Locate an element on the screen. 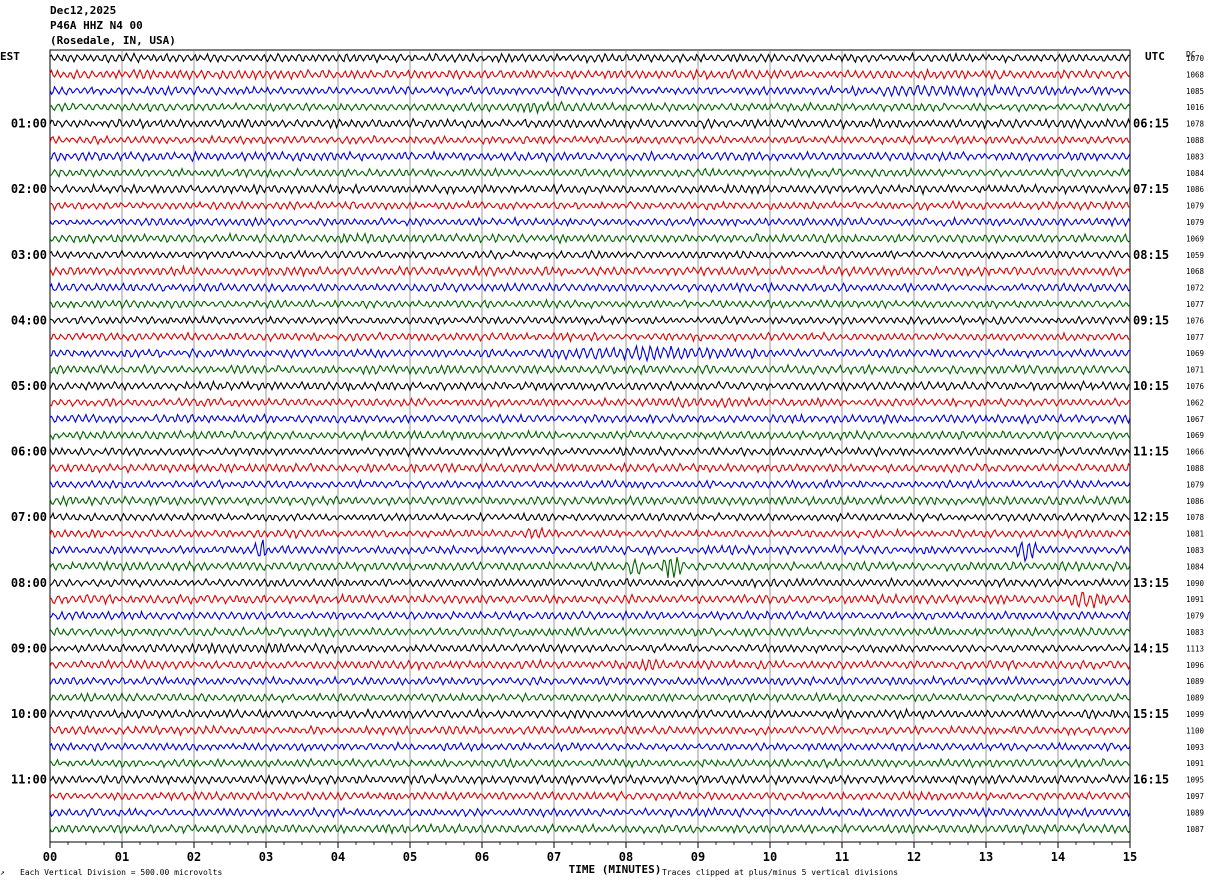 The height and width of the screenshot is (886, 1210). left-hour-label: 05:00 is located at coordinates (29, 386).